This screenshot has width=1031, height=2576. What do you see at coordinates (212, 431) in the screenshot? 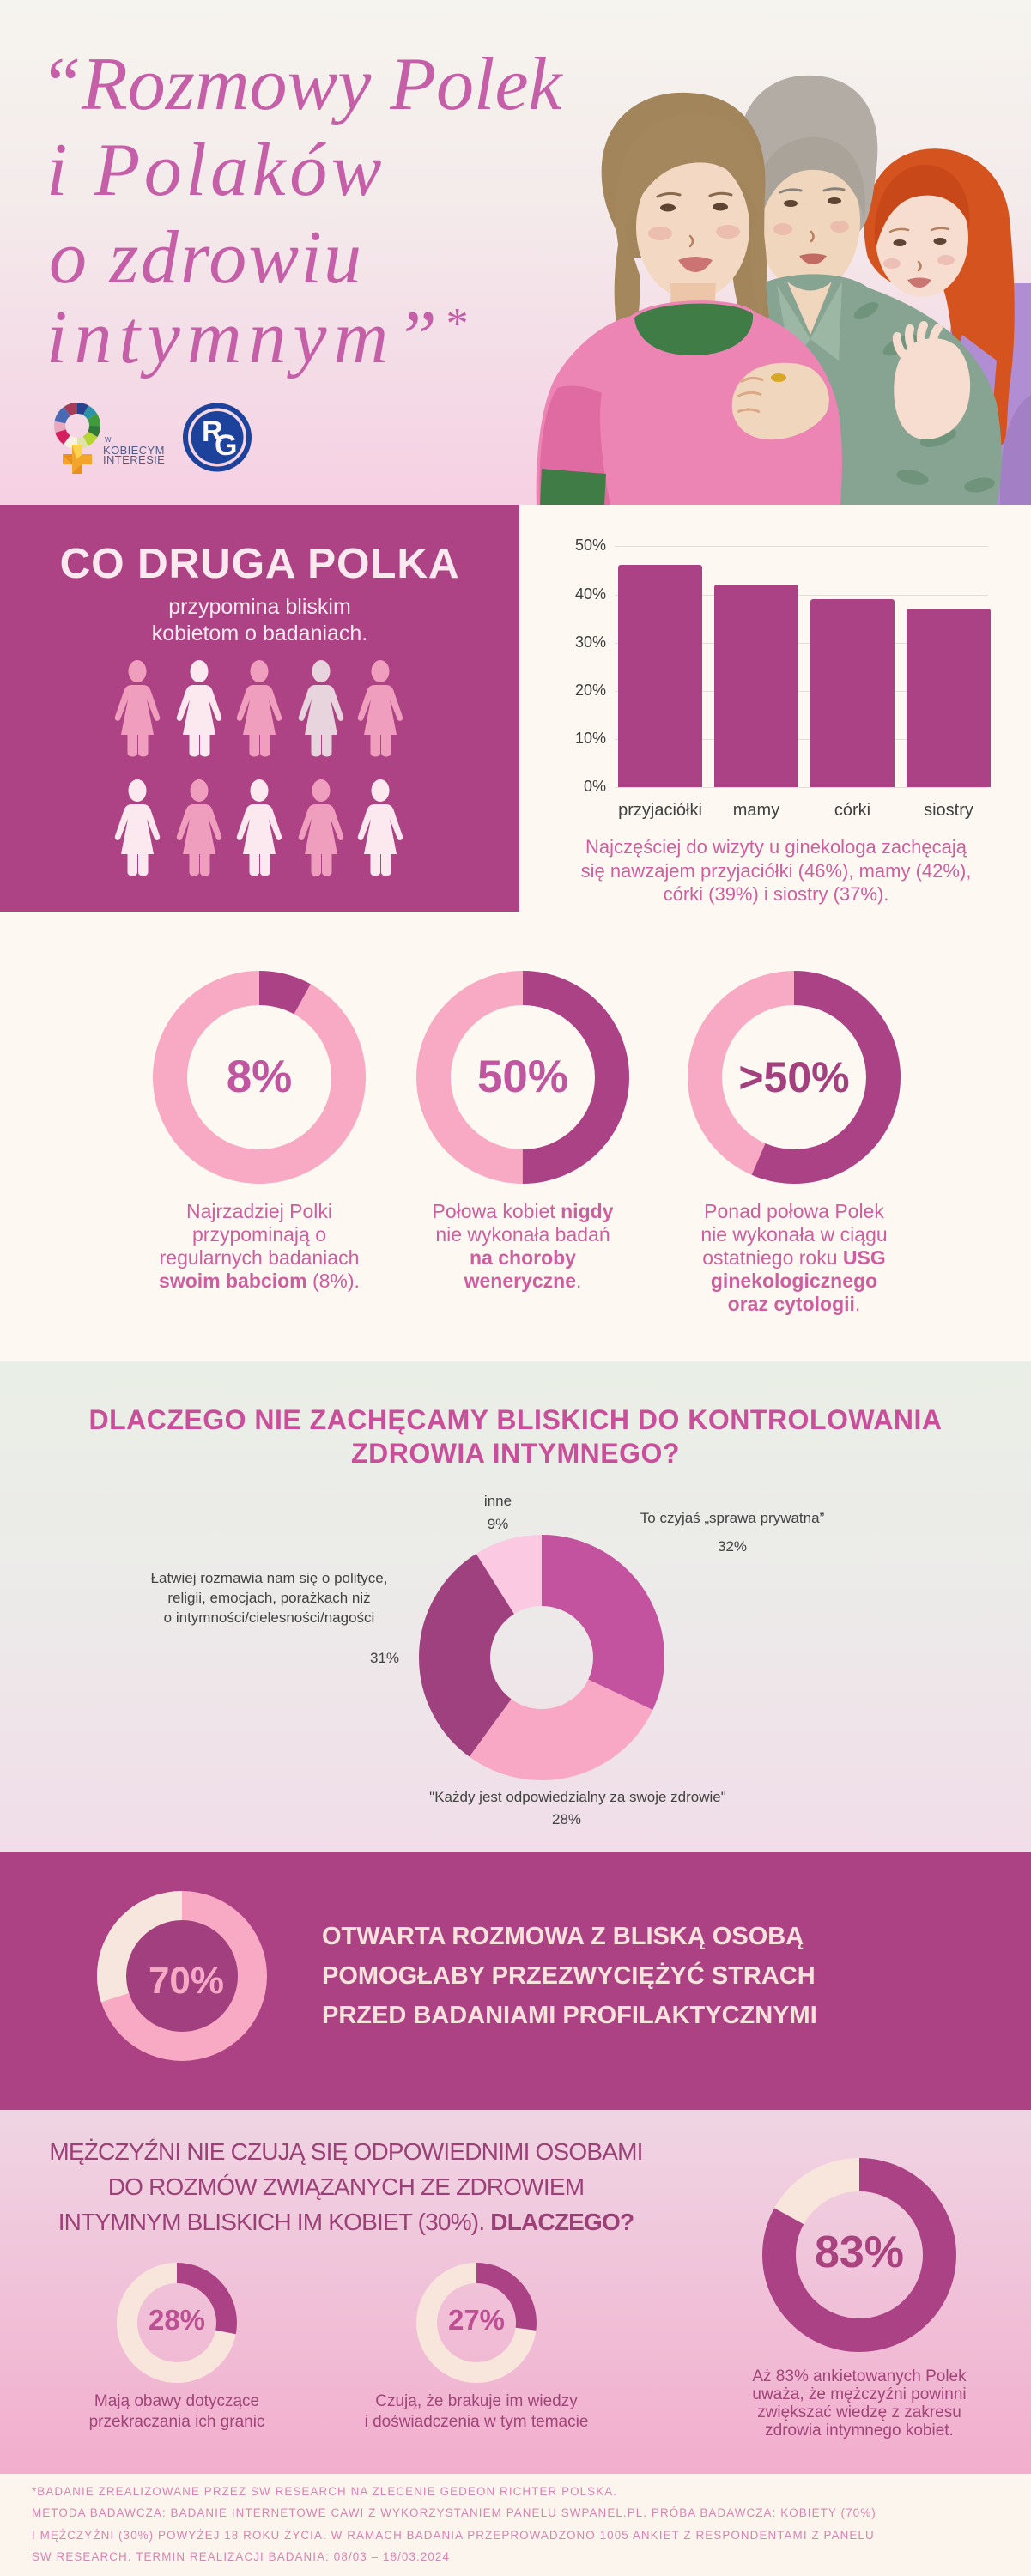
I see `svg-text: R` at bounding box center [212, 431].